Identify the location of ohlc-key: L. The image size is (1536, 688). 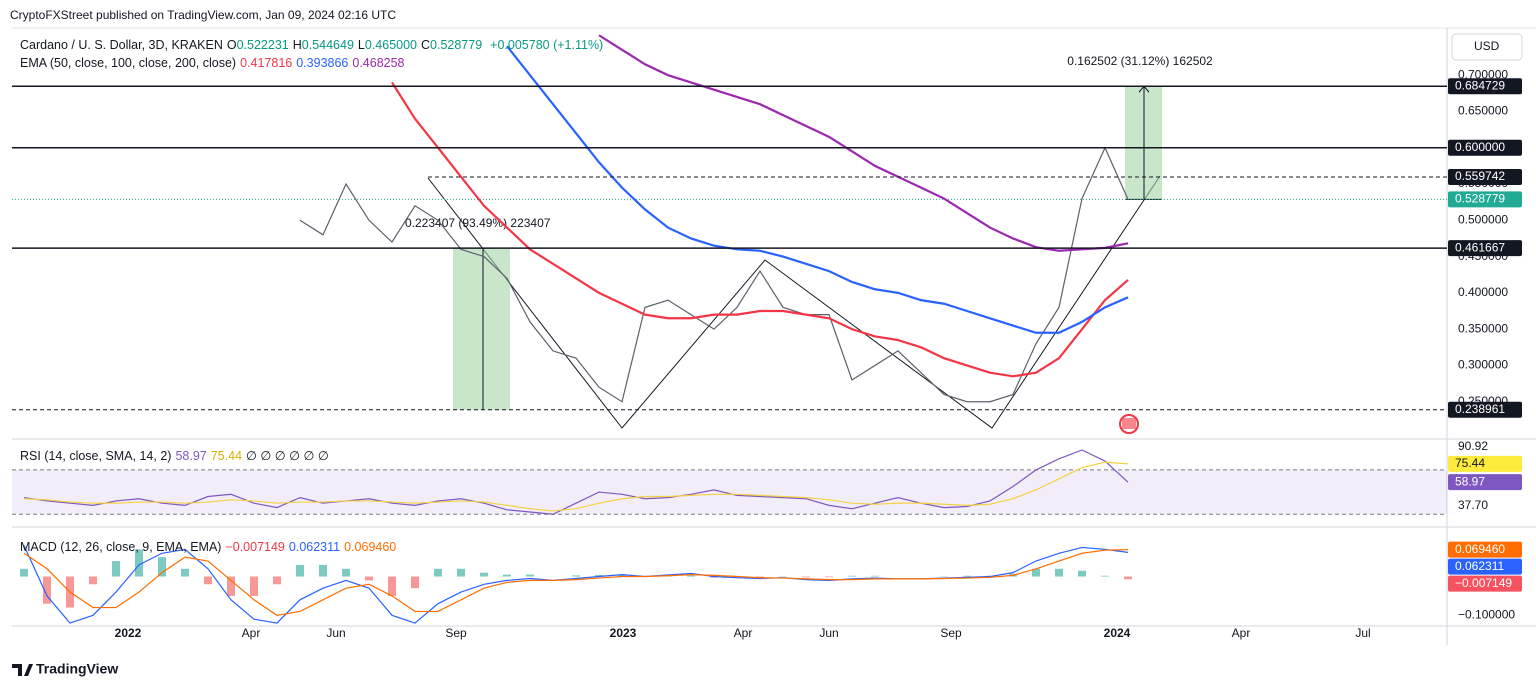
(361, 45).